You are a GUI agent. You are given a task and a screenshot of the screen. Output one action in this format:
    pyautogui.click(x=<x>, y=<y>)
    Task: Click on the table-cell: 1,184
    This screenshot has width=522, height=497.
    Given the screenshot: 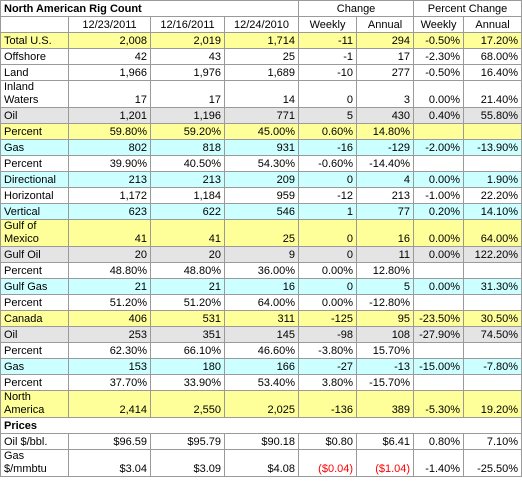 What is the action you would take?
    pyautogui.click(x=187, y=195)
    